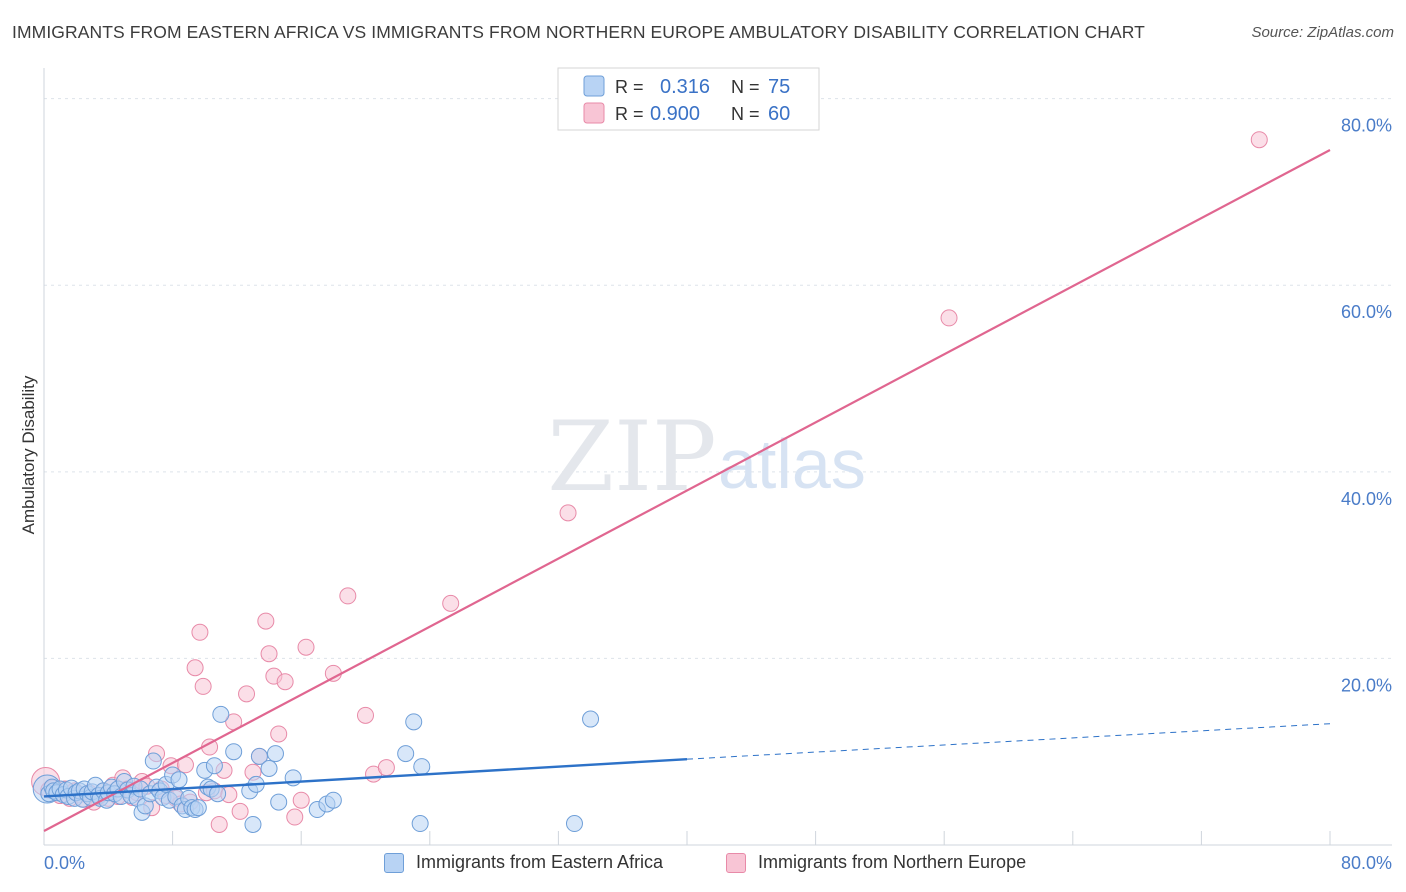 The image size is (1406, 892). Describe the element at coordinates (1366, 863) in the screenshot. I see `x-tick-label-max: 80.0%` at that location.